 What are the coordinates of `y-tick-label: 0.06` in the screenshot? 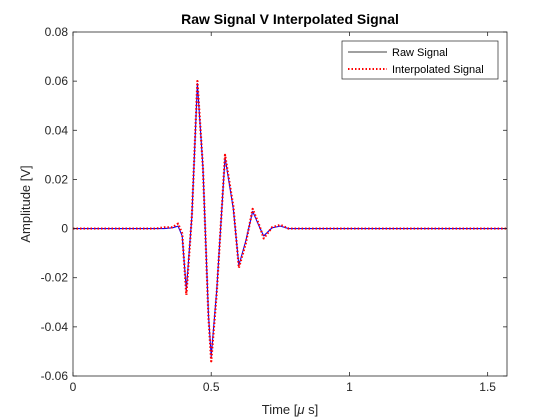 It's located at (57, 81).